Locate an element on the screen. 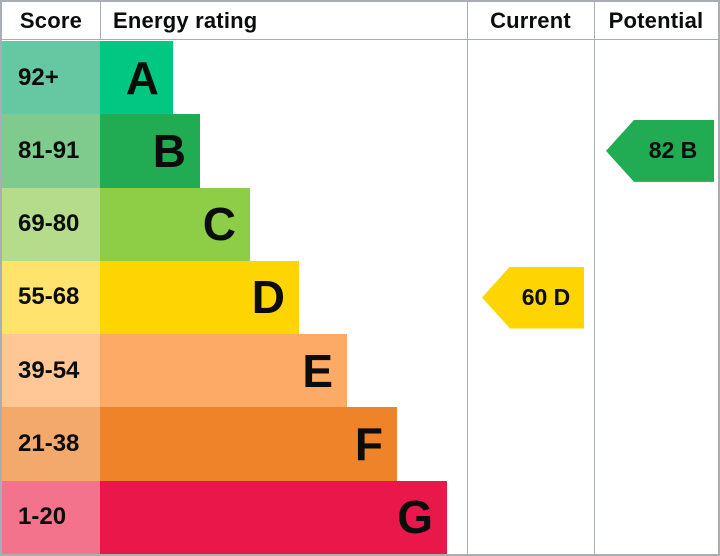  score-range-c: 69-80 is located at coordinates (51, 224).